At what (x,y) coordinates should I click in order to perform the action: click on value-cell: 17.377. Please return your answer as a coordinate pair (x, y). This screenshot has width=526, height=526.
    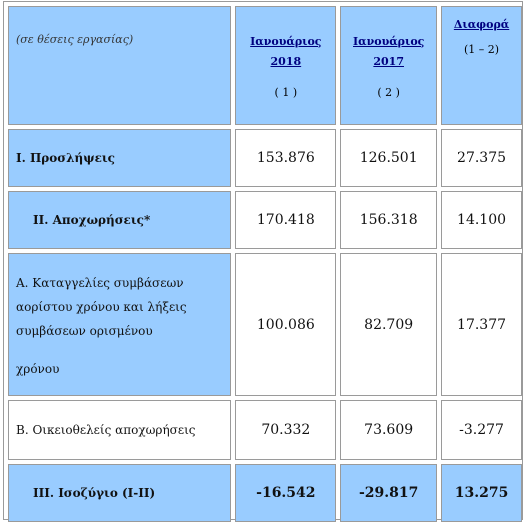
    Looking at the image, I should click on (481, 324).